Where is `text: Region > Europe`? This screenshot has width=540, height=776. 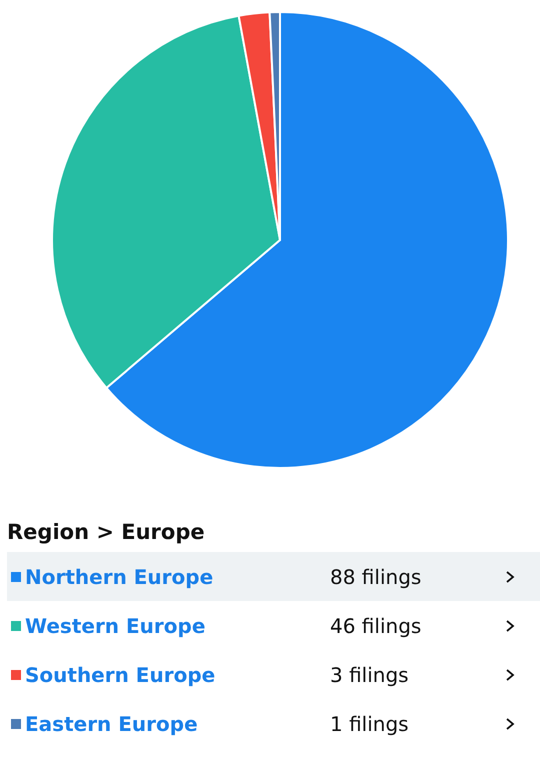 text: Region > Europe is located at coordinates (106, 533).